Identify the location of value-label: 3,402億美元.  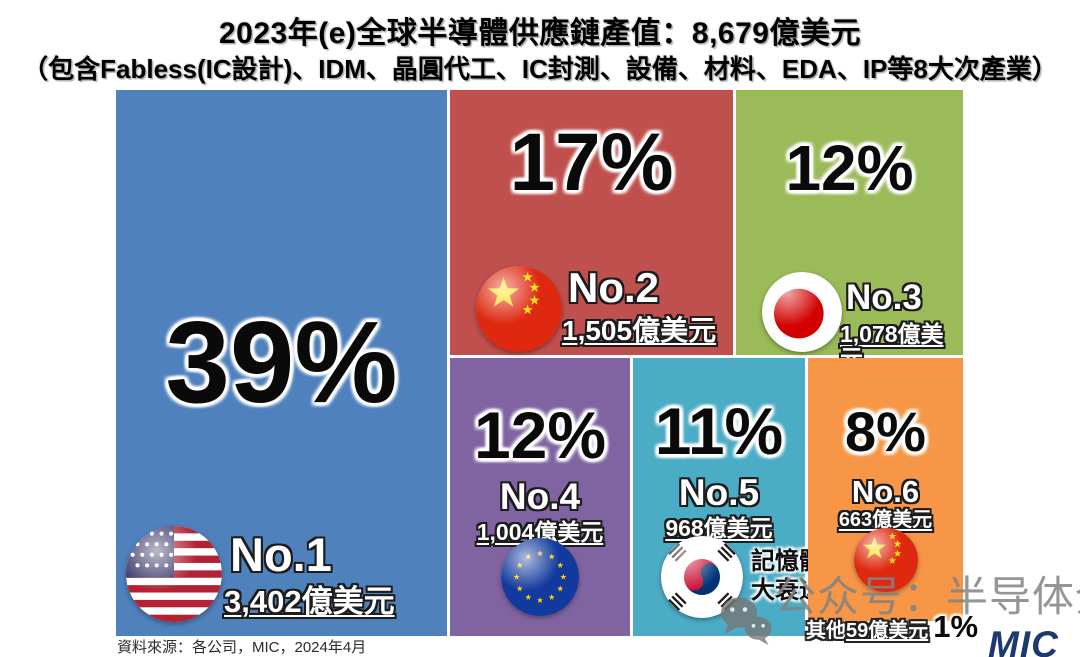
(309, 601).